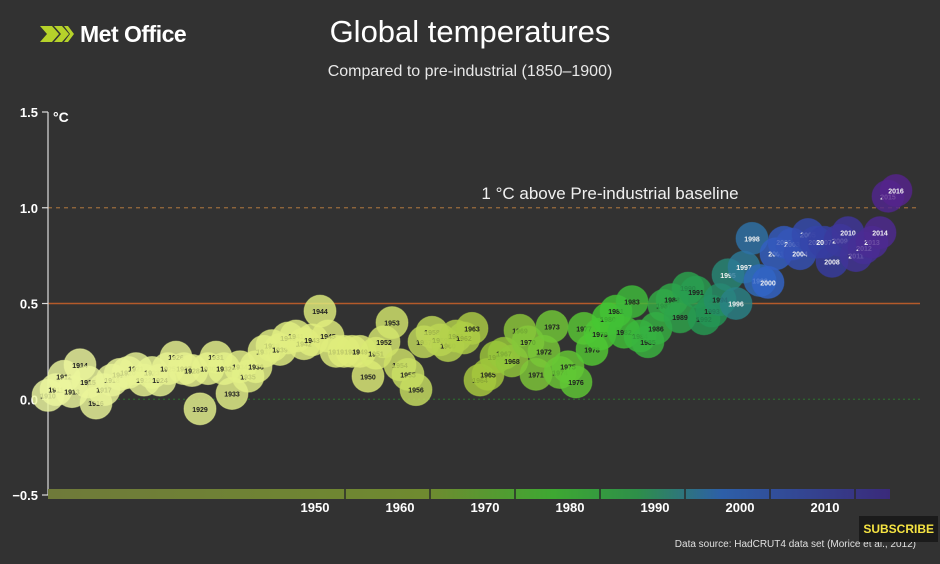 Image resolution: width=940 pixels, height=564 pixels. I want to click on met-office-logo: Met Office, so click(113, 34).